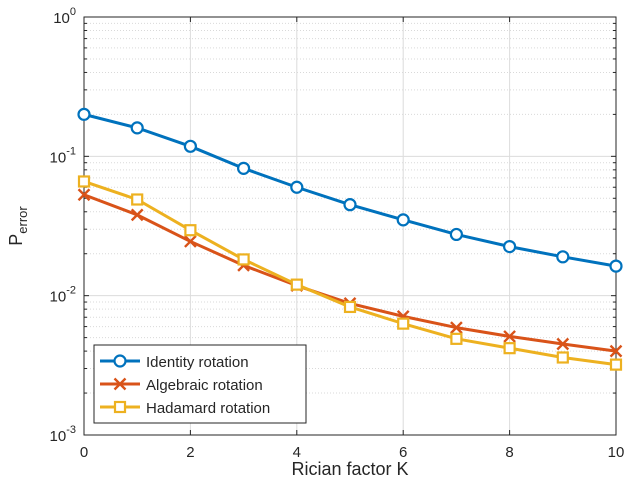 Image resolution: width=624 pixels, height=491 pixels. What do you see at coordinates (204, 385) in the screenshot?
I see `legend-label: Algebraic rotation` at bounding box center [204, 385].